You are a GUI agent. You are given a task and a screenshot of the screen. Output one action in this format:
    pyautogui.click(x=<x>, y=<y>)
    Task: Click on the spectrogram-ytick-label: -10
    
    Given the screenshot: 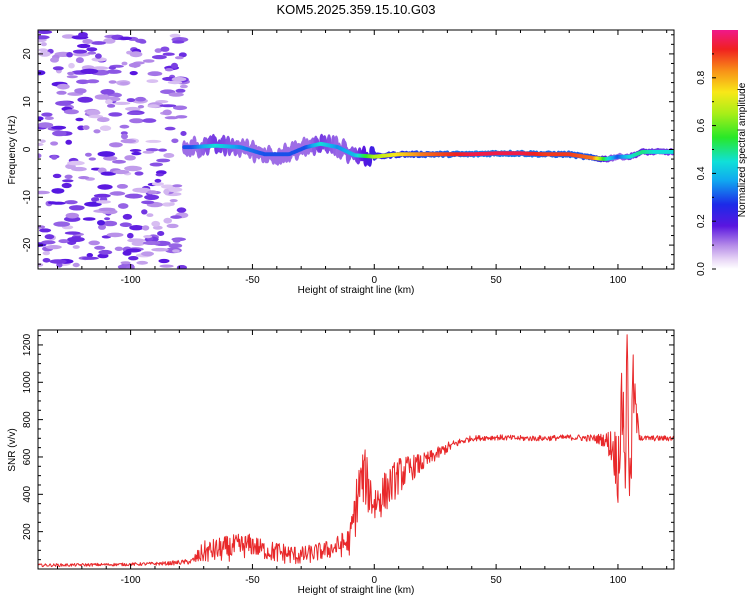 What is the action you would take?
    pyautogui.click(x=27, y=197)
    